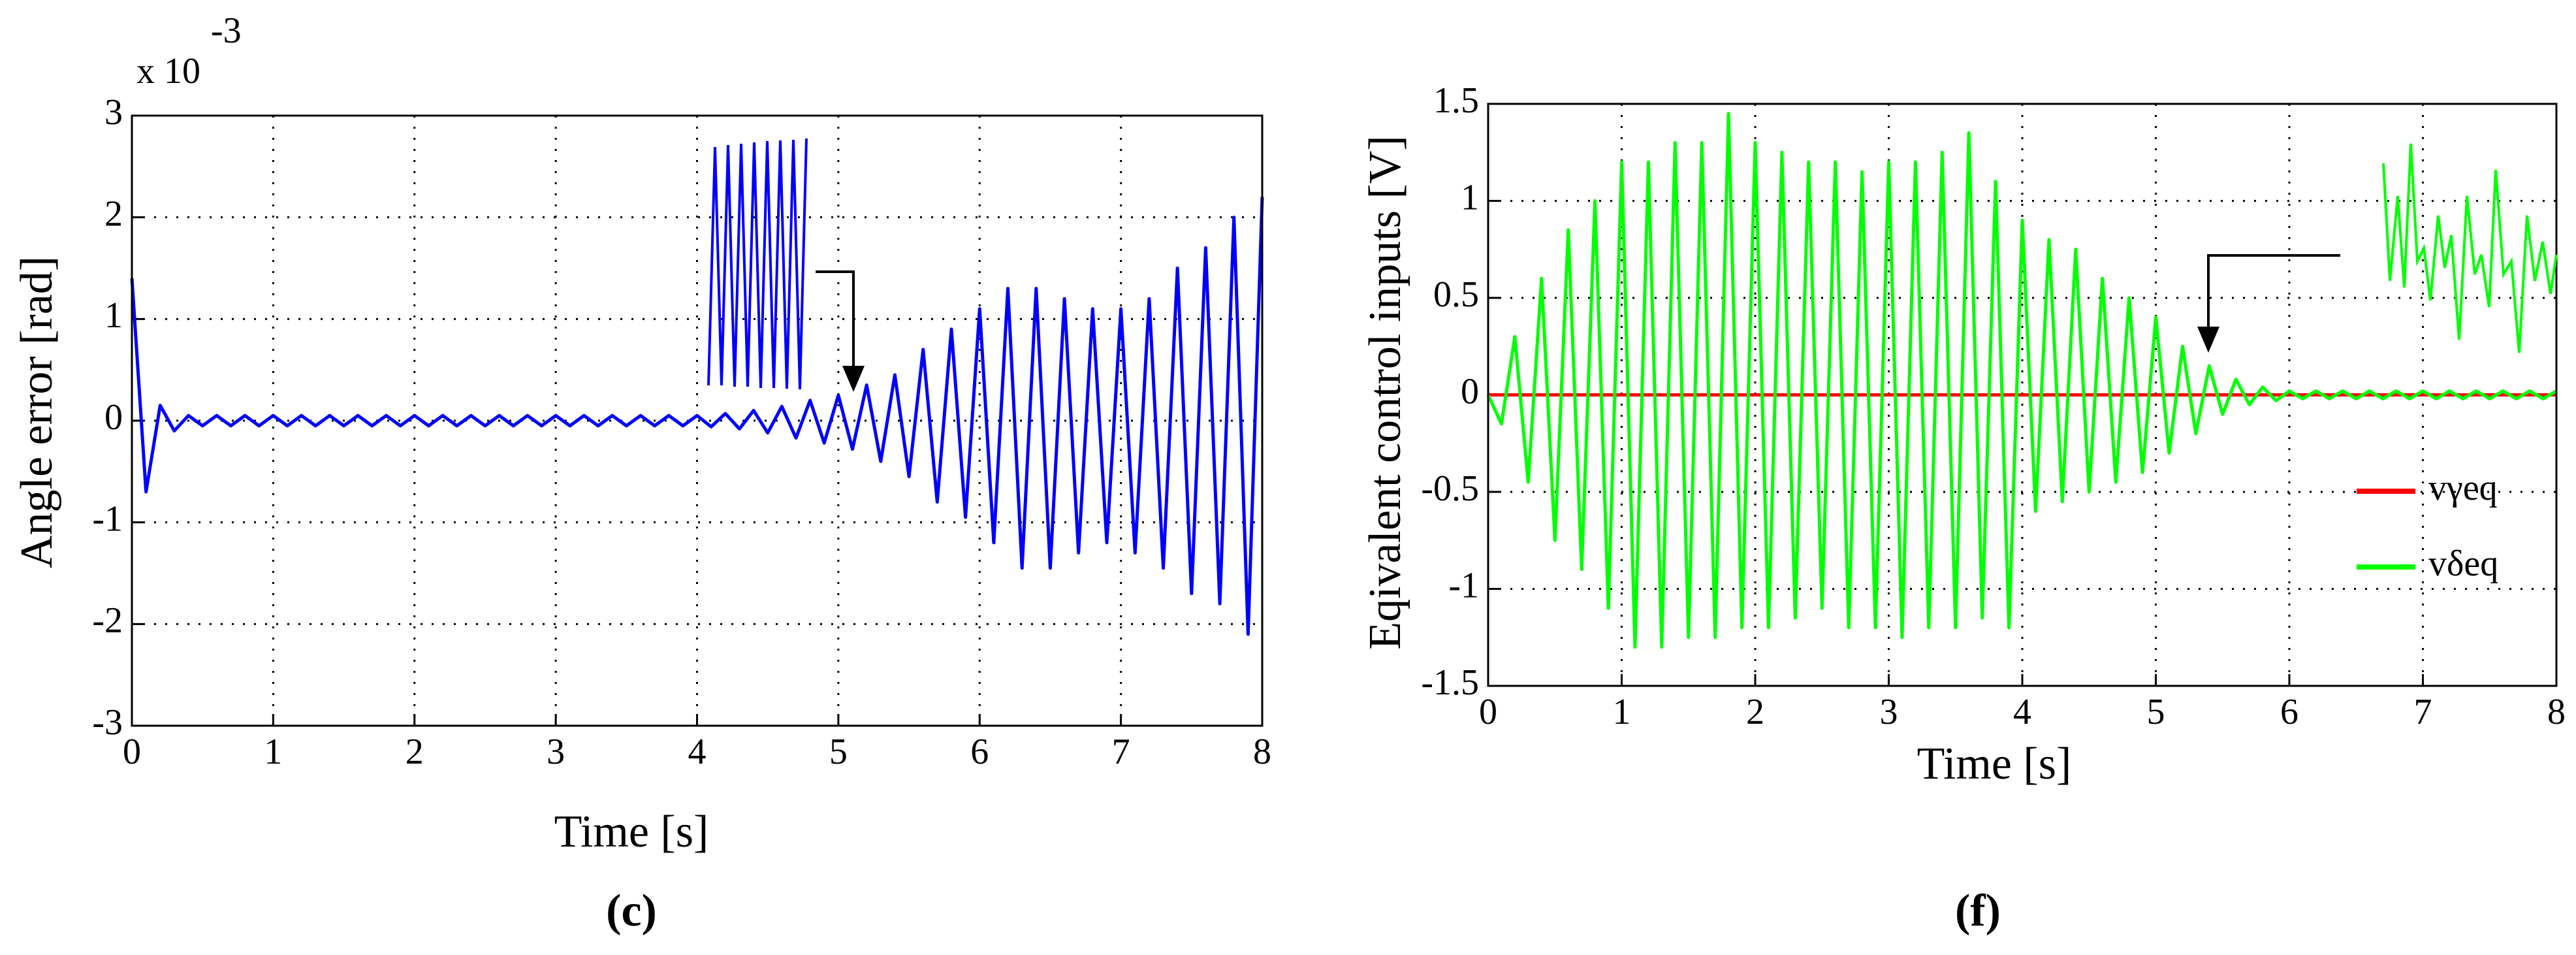 This screenshot has height=955, width=2576. I want to click on y-tick-label: -2, so click(108, 620).